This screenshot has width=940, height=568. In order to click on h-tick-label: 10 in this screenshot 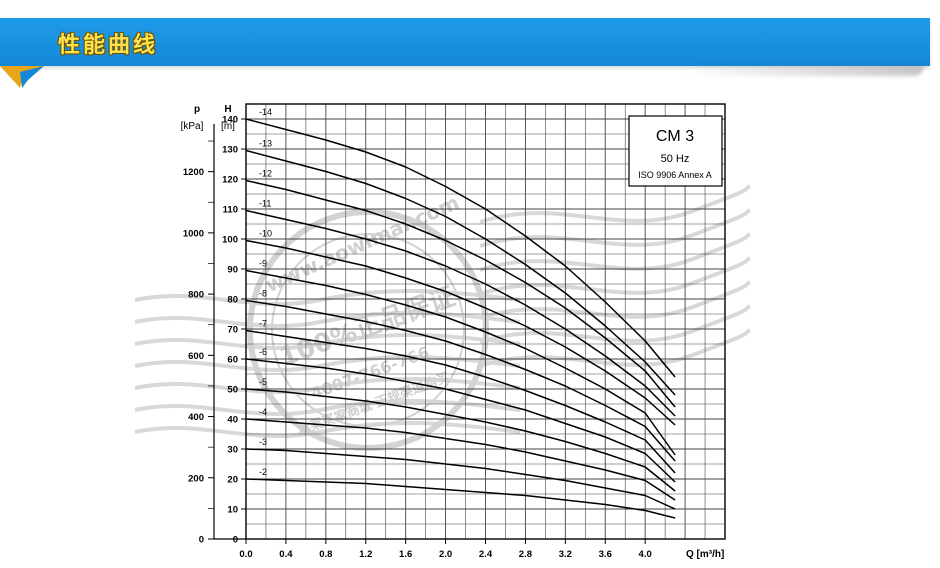, I will do `click(232, 510)`.